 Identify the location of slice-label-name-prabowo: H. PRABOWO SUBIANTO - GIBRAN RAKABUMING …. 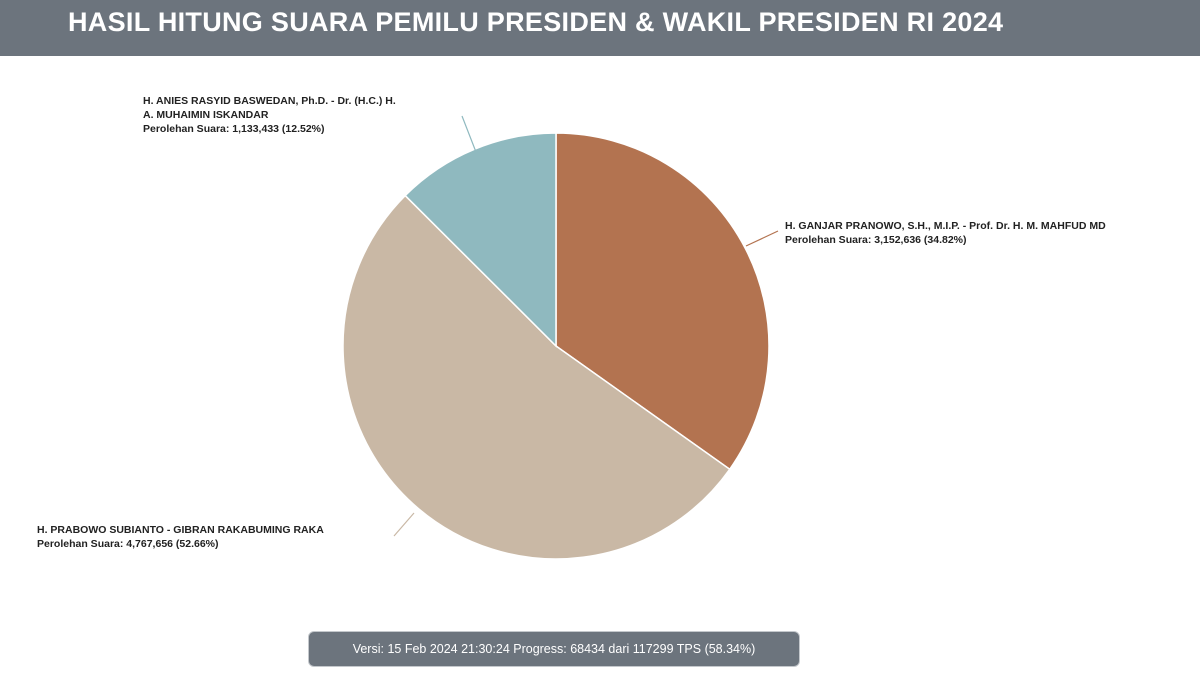
(180, 530).